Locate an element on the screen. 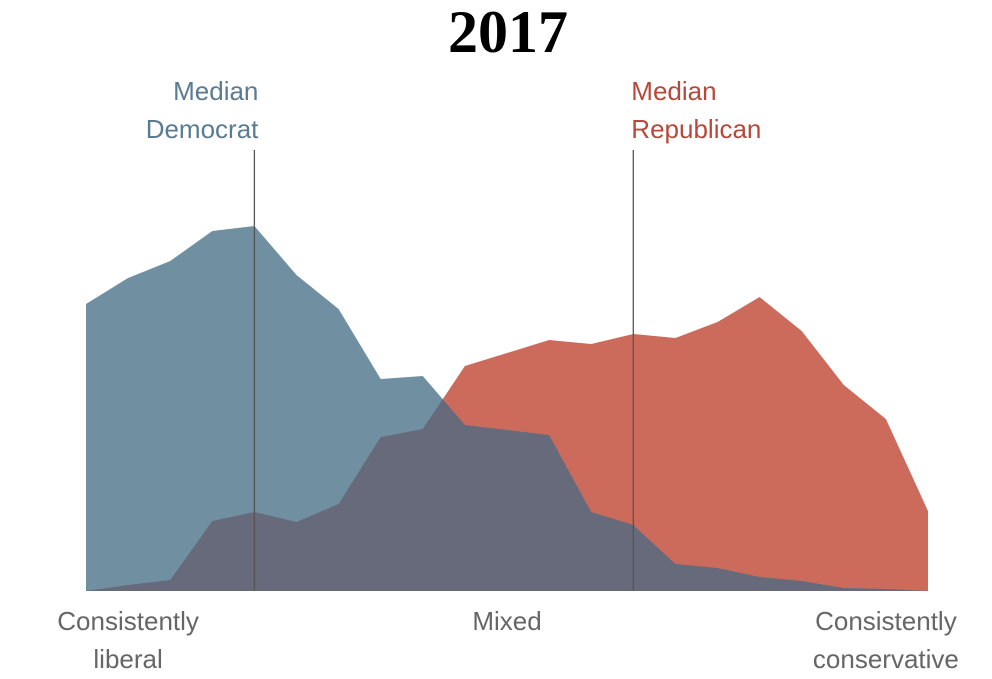  median-label: Median Democrat is located at coordinates (202, 110).